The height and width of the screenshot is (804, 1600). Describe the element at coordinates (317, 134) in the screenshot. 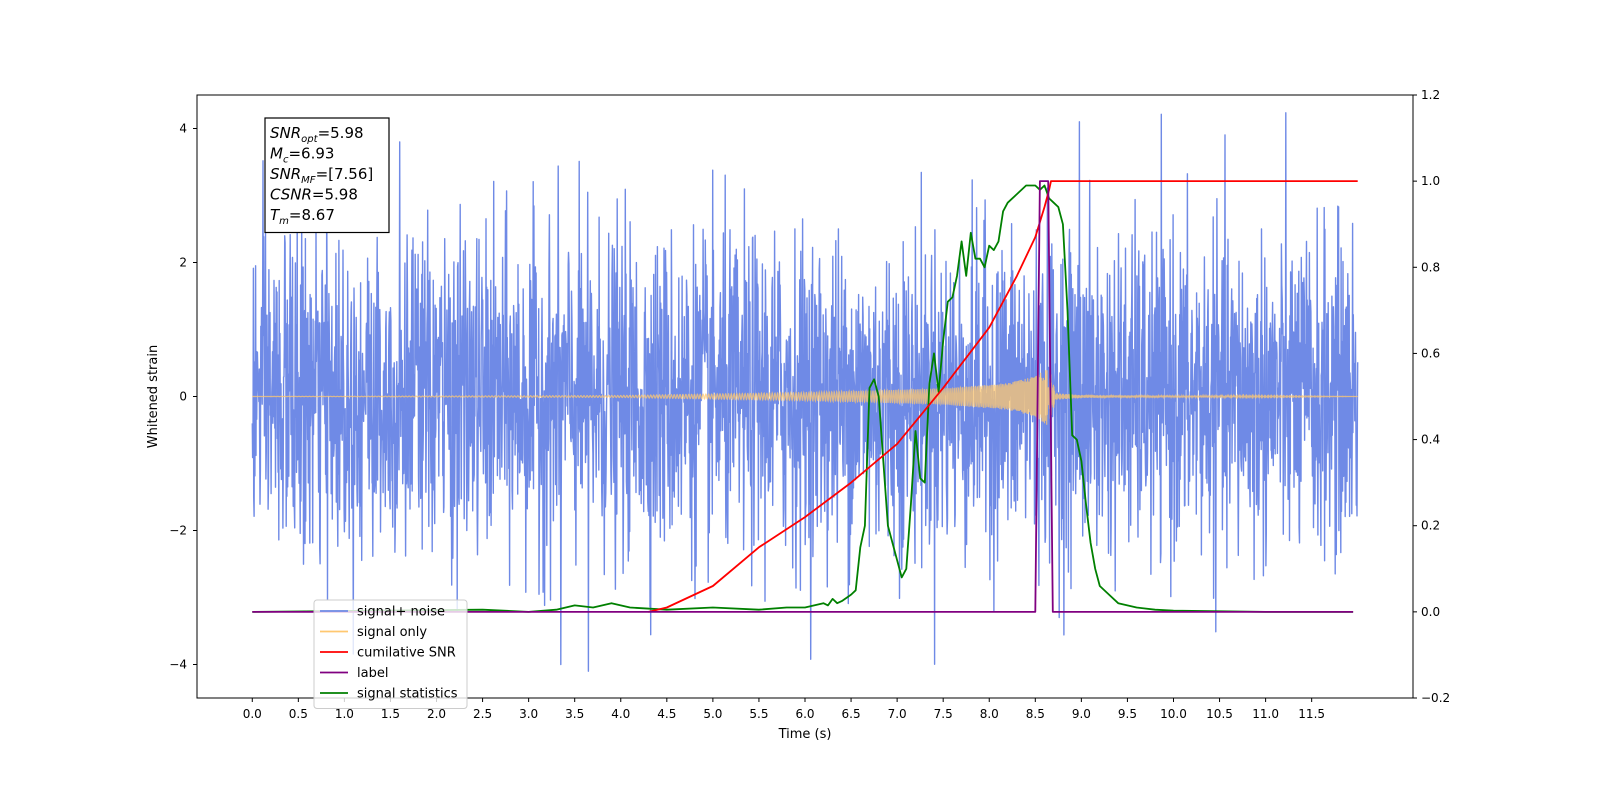

I see `annotation-line: SNRopt=5.98` at that location.